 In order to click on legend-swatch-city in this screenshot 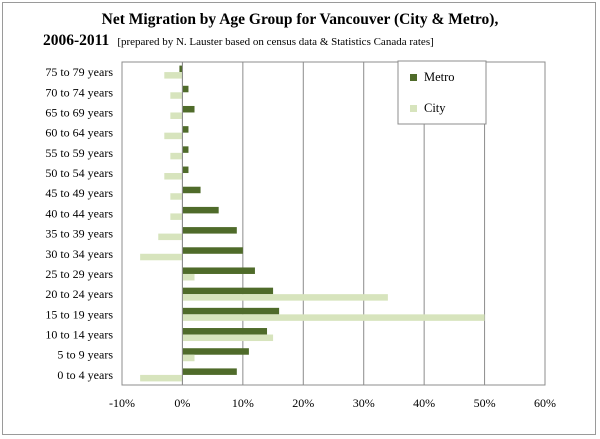, I will do `click(413, 108)`.